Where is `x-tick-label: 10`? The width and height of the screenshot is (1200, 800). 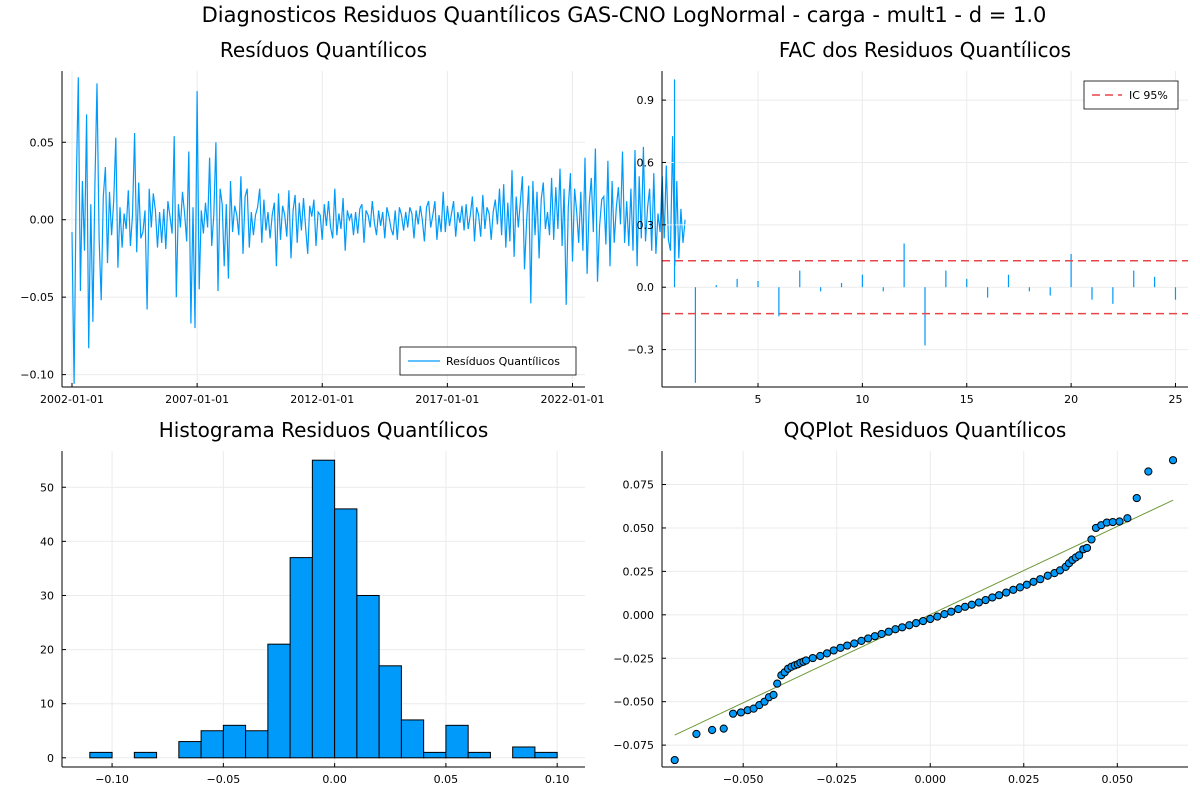 x-tick-label: 10 is located at coordinates (862, 399).